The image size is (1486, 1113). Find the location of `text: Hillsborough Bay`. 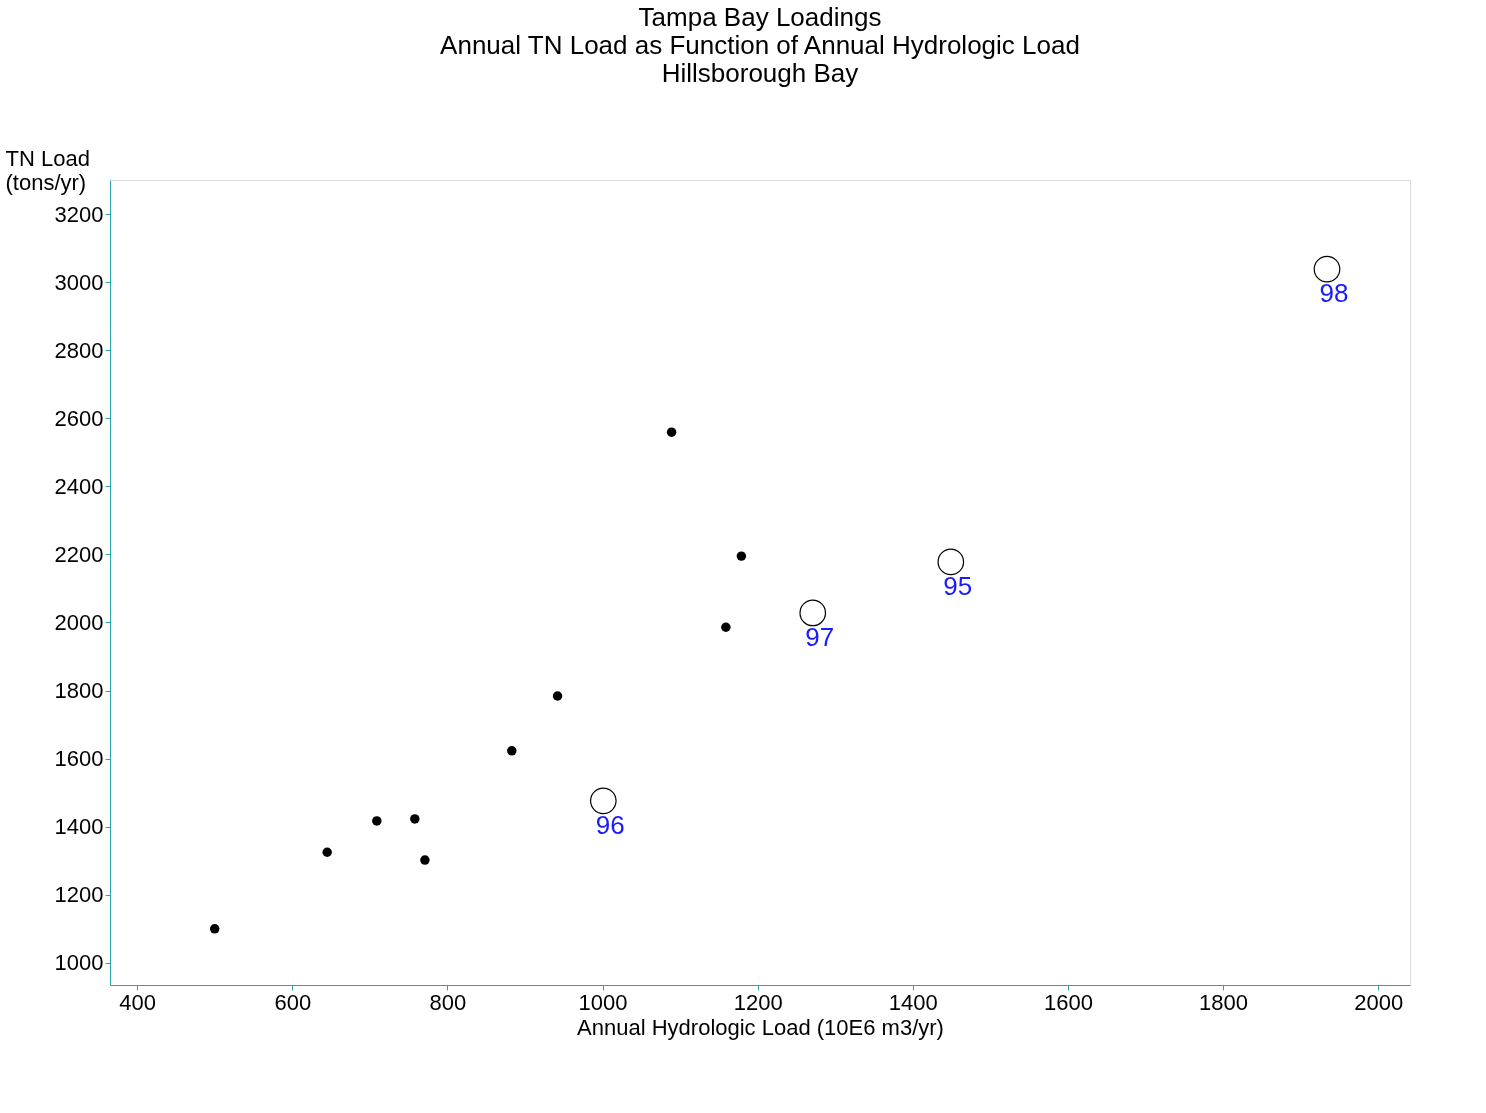

text: Hillsborough Bay is located at coordinates (760, 73).